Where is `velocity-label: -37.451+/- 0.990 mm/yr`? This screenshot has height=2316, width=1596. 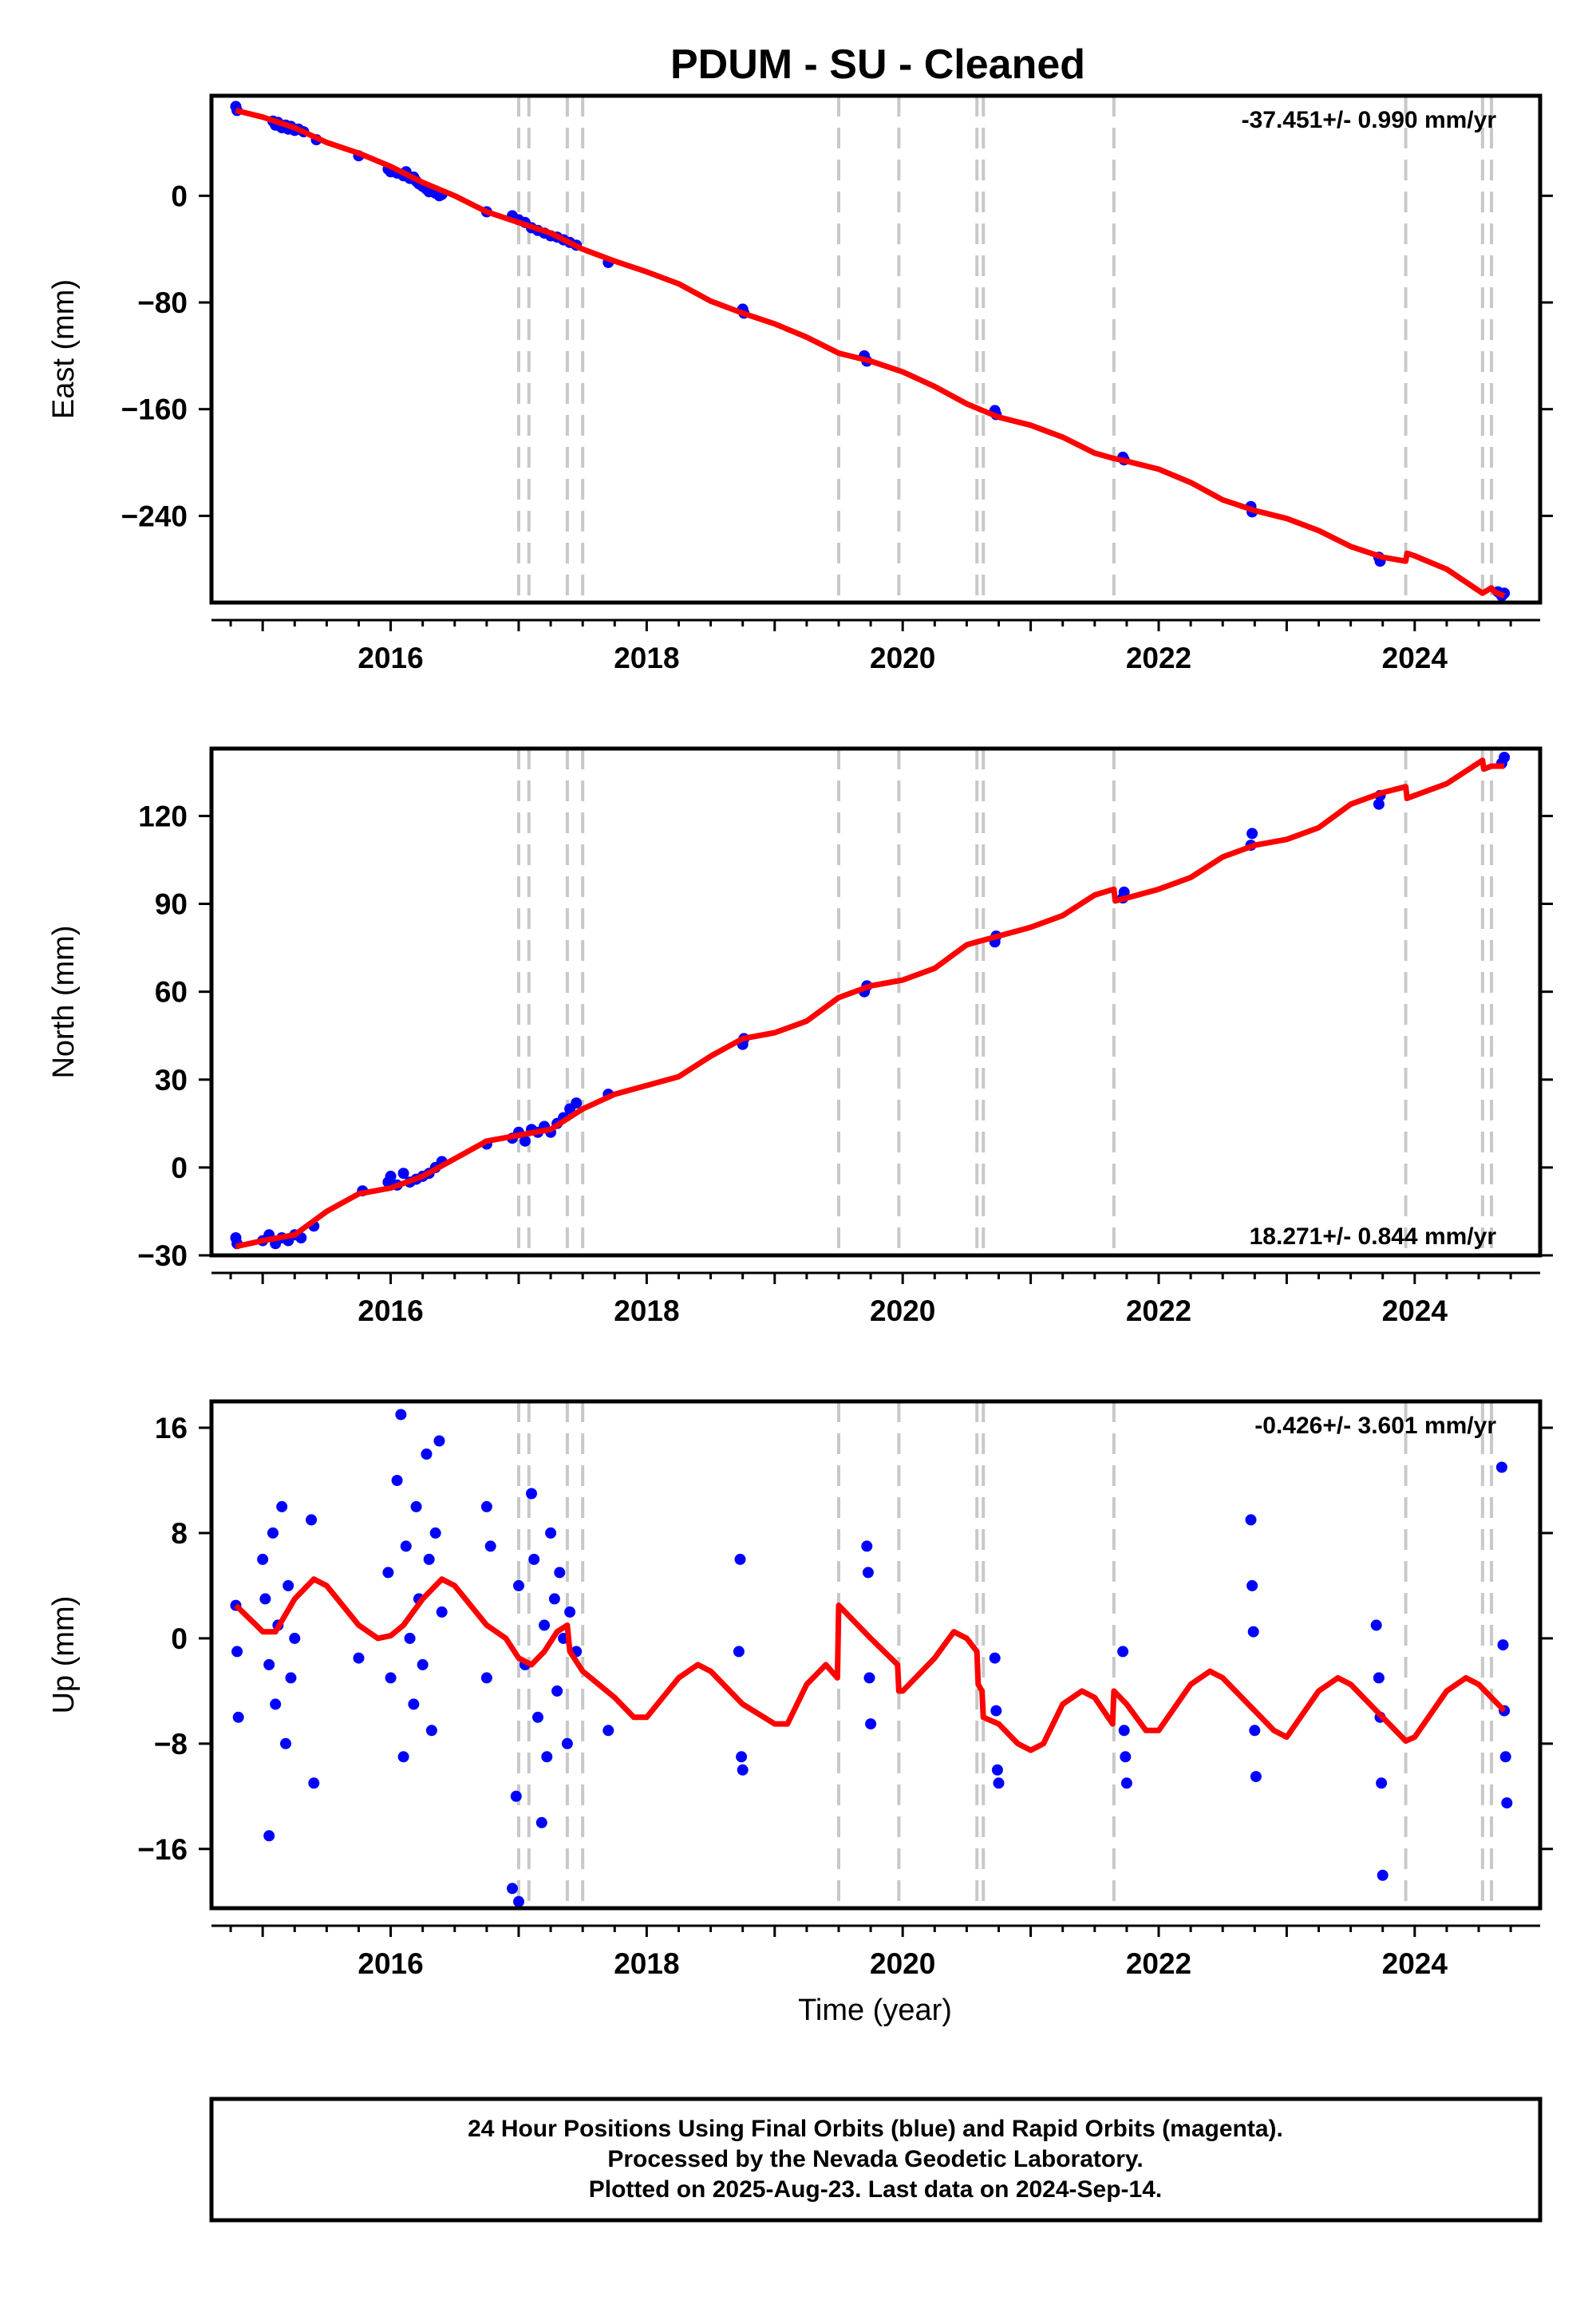
velocity-label: -37.451+/- 0.990 mm/yr is located at coordinates (1369, 120).